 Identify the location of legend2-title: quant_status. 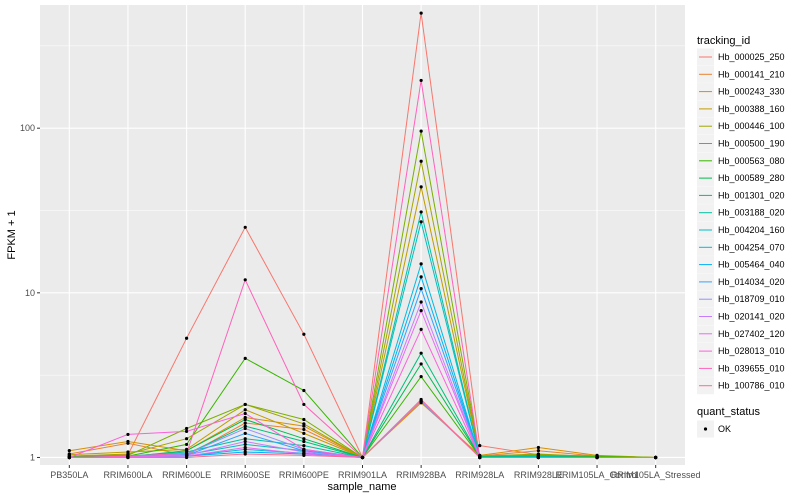
(728, 412).